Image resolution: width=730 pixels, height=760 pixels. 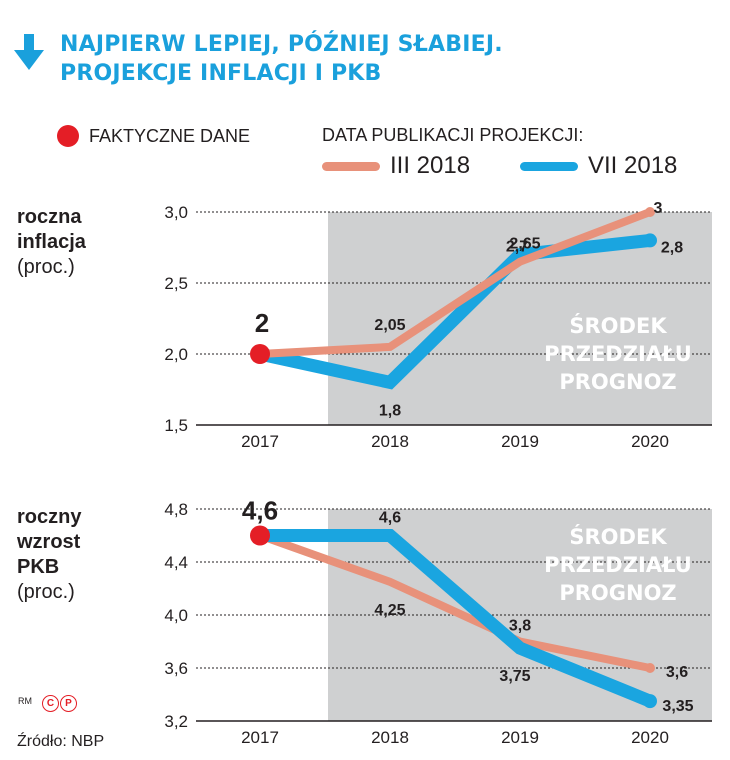 What do you see at coordinates (389, 325) in the screenshot?
I see `data-label: 2,05` at bounding box center [389, 325].